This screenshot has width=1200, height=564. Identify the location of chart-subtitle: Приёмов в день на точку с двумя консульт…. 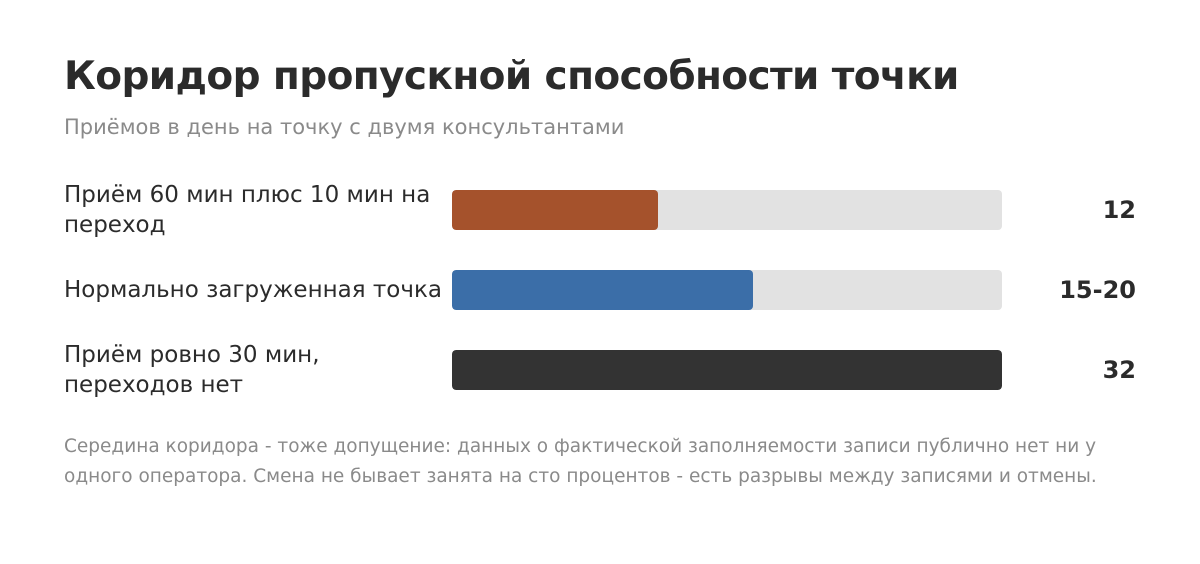
(344, 127).